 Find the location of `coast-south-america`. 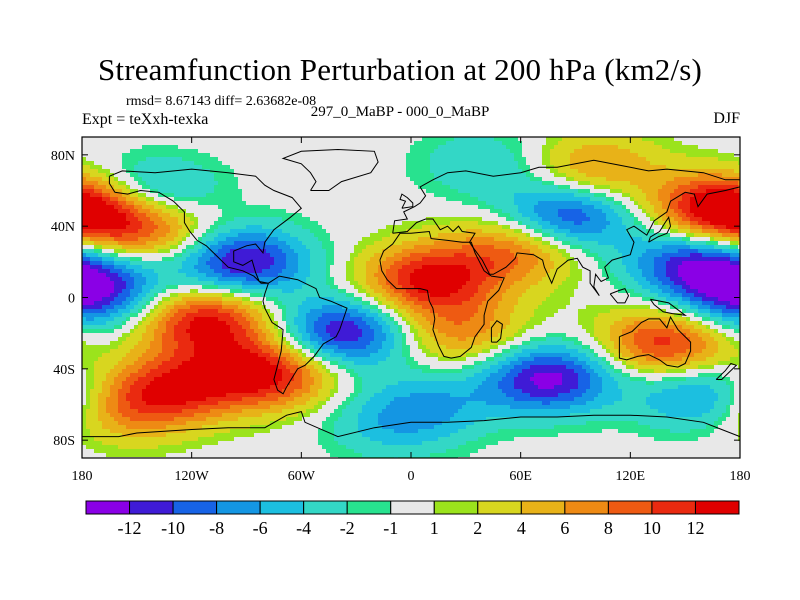

coast-south-america is located at coordinates (305, 335).